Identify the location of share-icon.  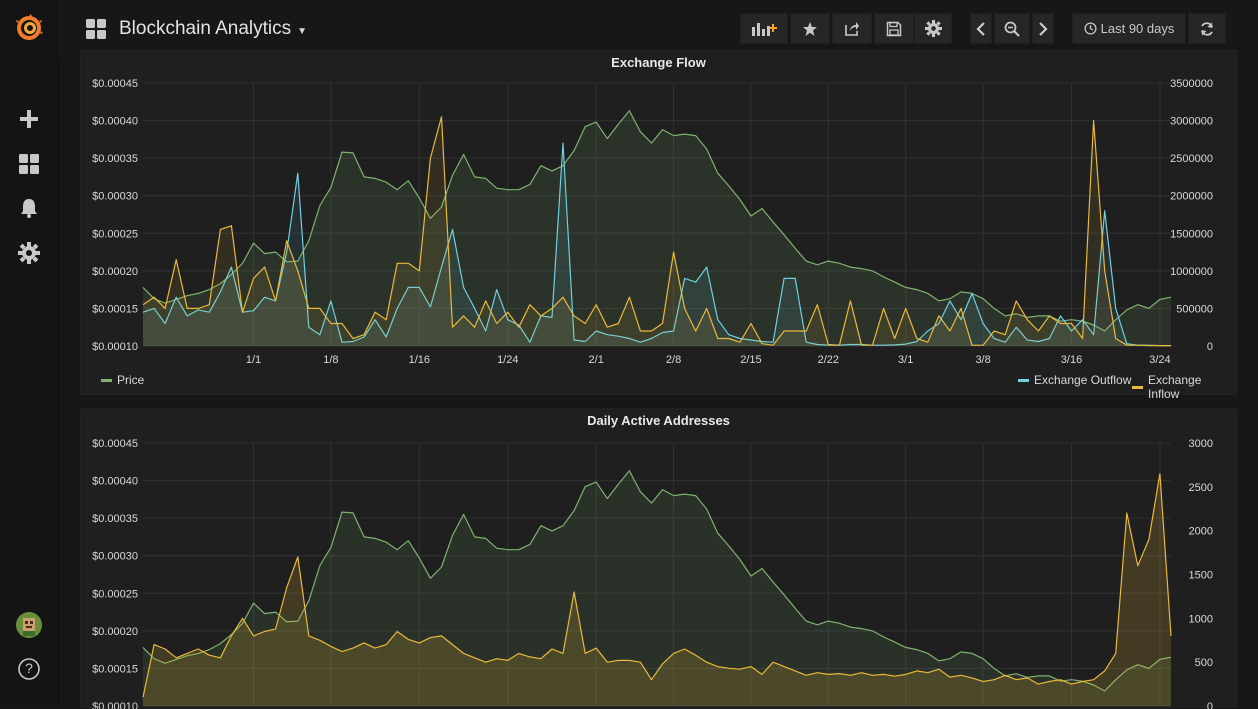
(852, 28).